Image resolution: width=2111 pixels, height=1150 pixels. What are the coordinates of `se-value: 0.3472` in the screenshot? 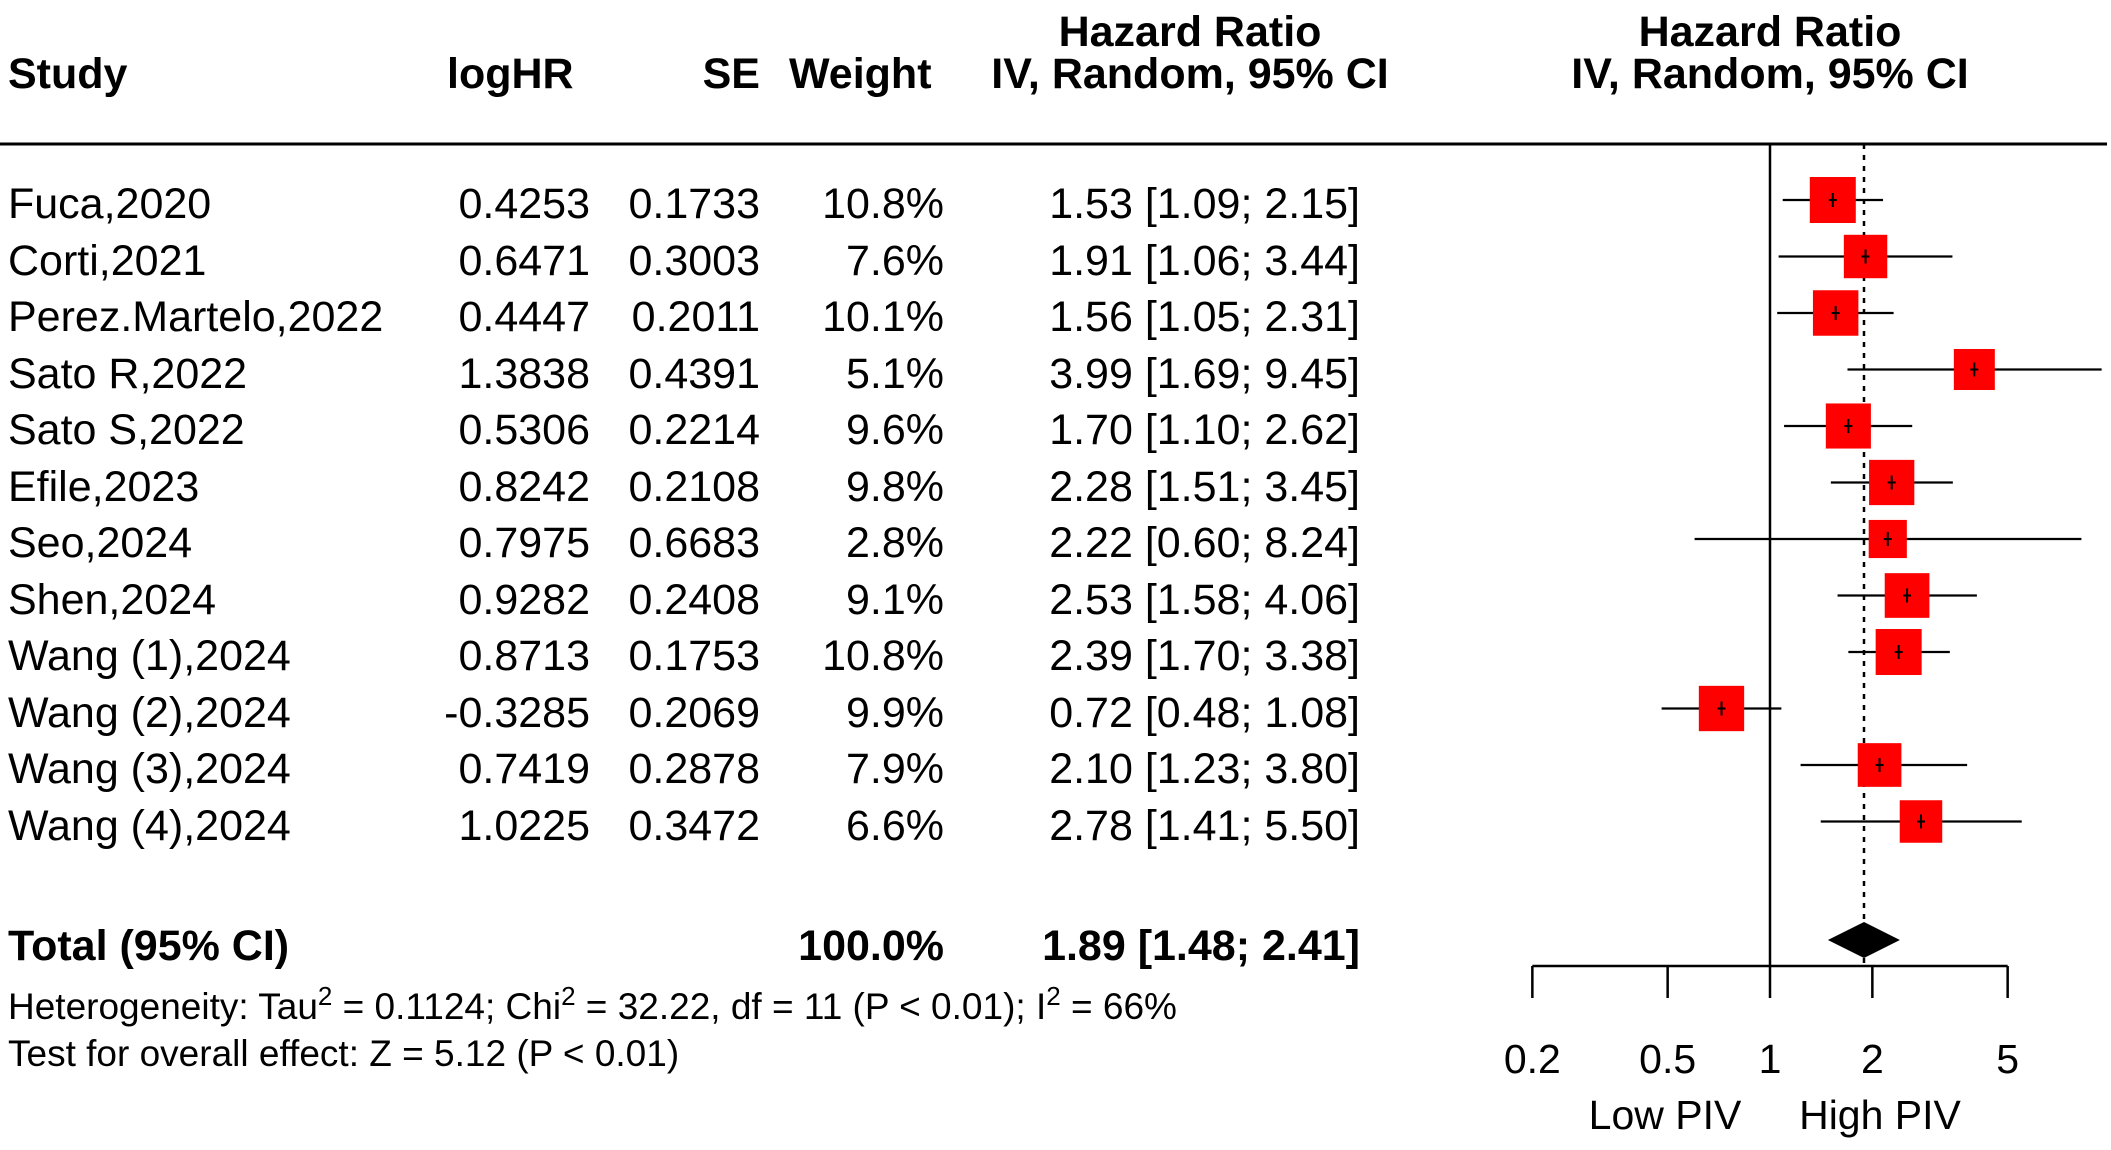 It's located at (694, 825).